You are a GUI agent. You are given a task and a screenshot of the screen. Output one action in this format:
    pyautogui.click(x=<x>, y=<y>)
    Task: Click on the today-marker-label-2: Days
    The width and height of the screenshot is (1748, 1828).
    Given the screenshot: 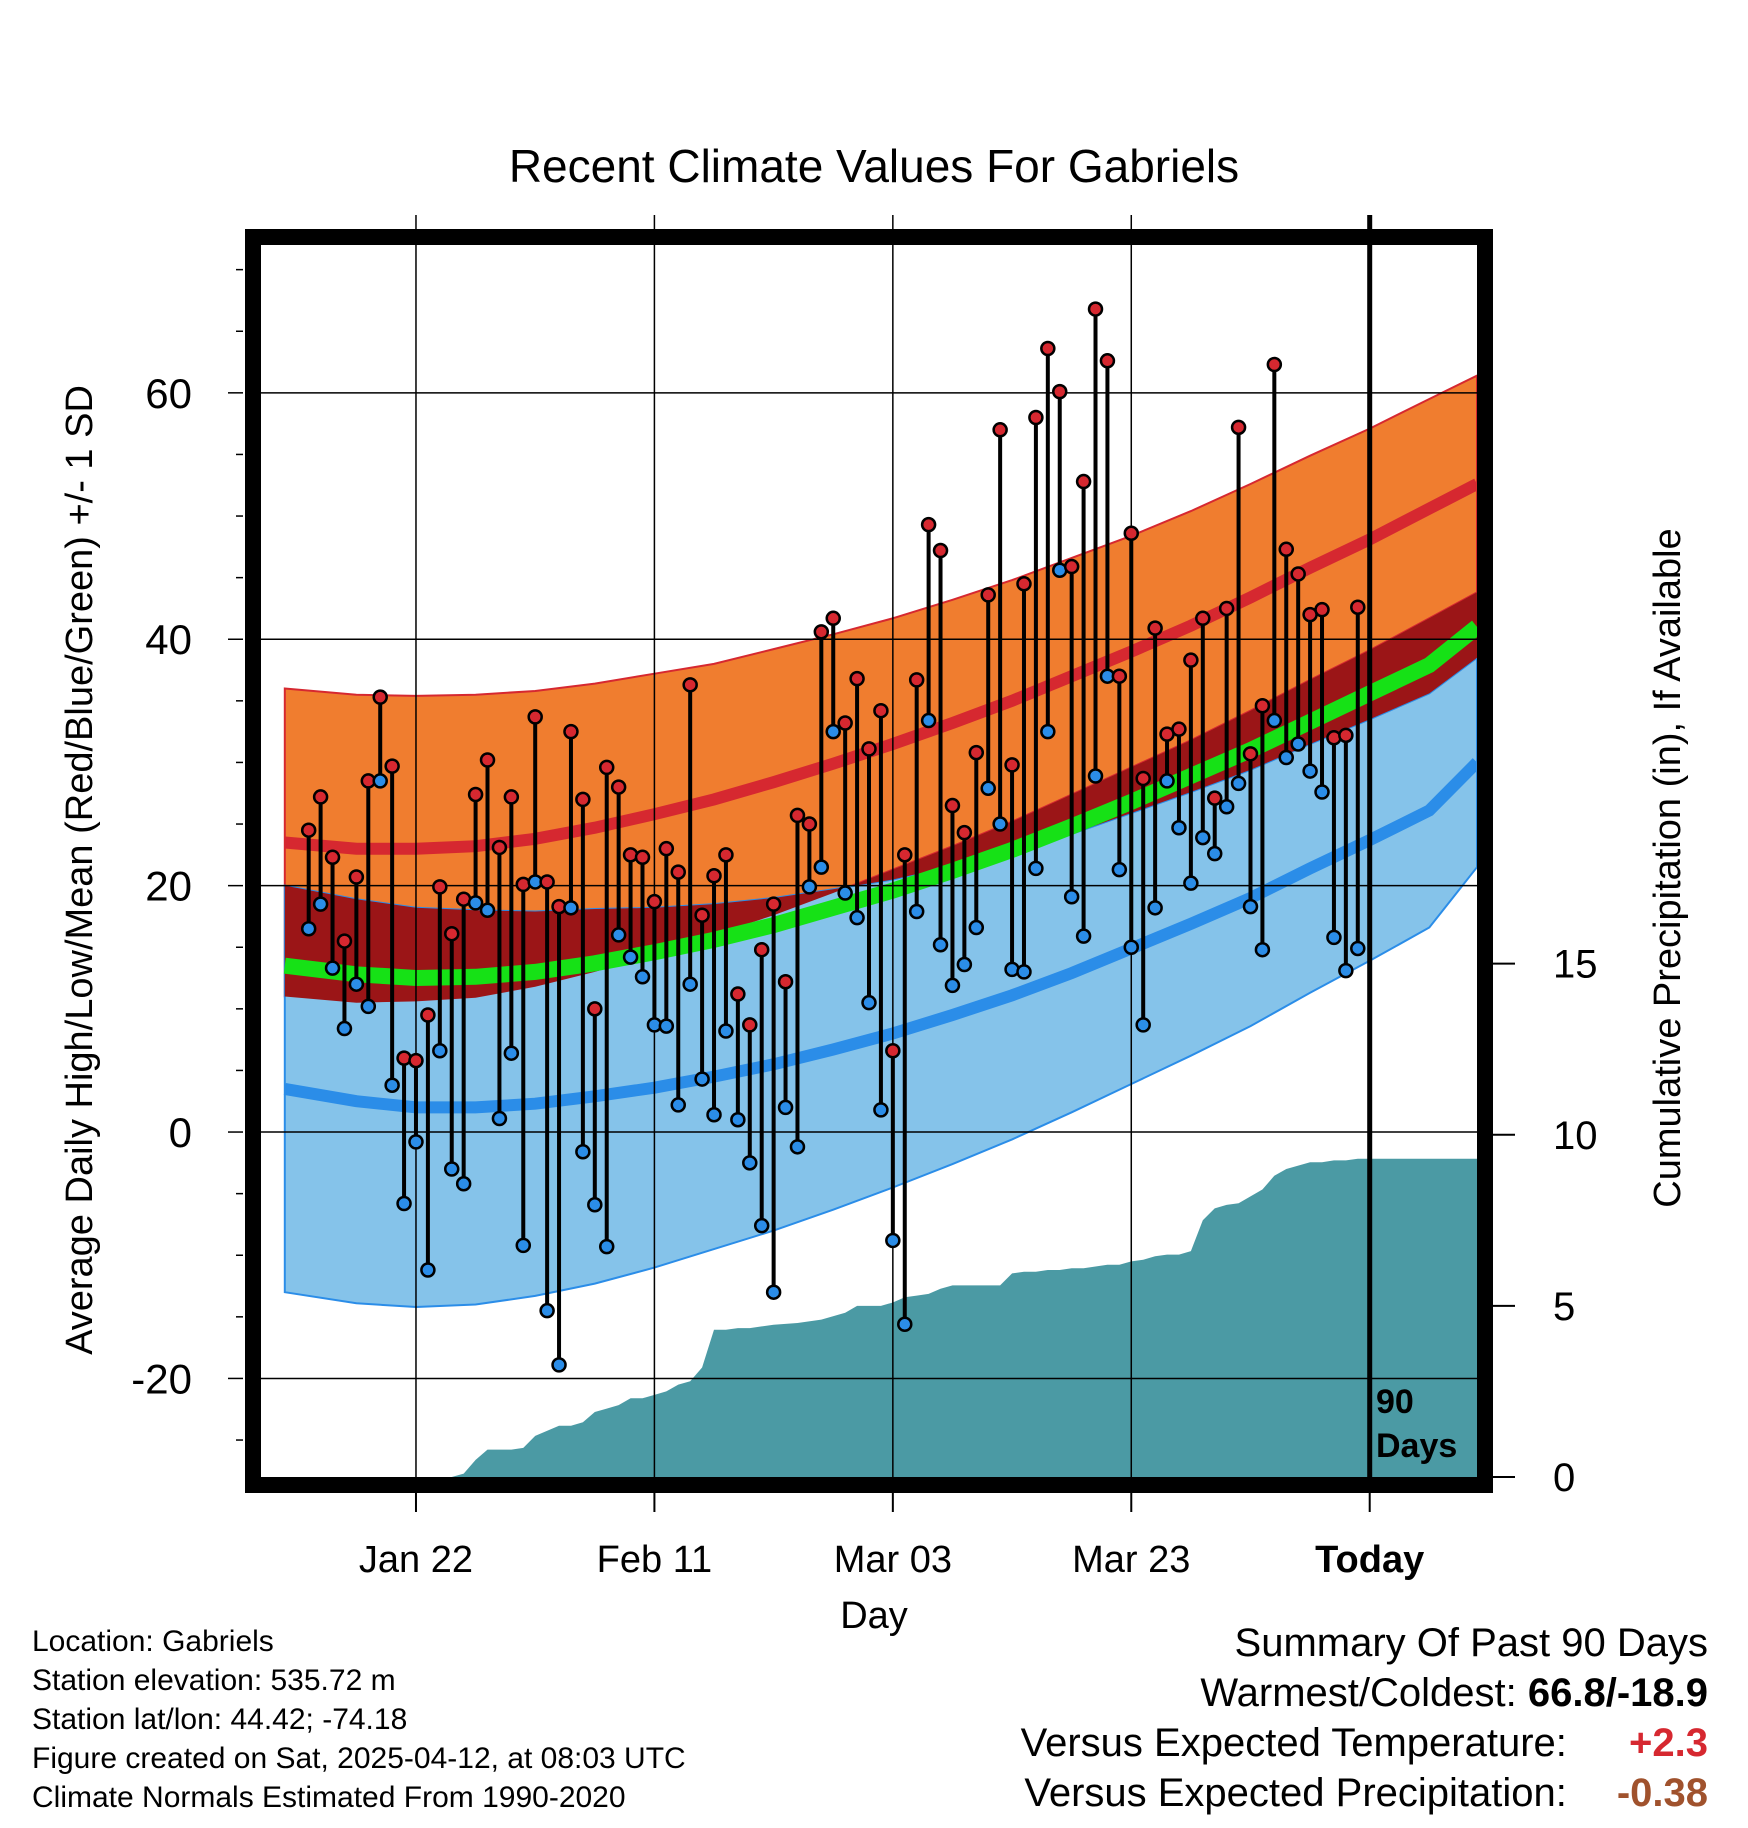 What is the action you would take?
    pyautogui.click(x=1416, y=1446)
    